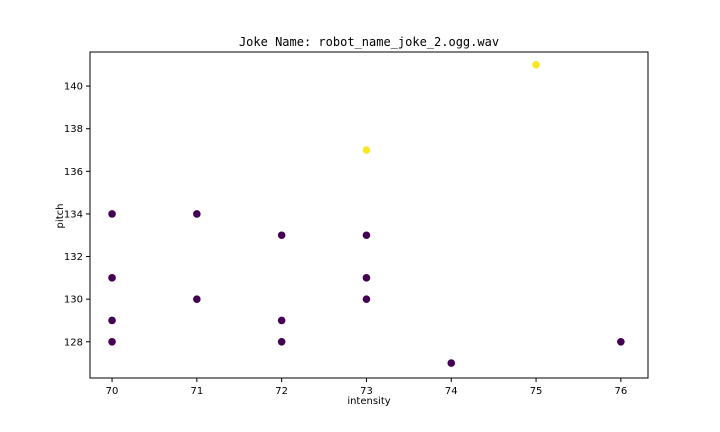  I want to click on y-tick-label: 128, so click(73, 342).